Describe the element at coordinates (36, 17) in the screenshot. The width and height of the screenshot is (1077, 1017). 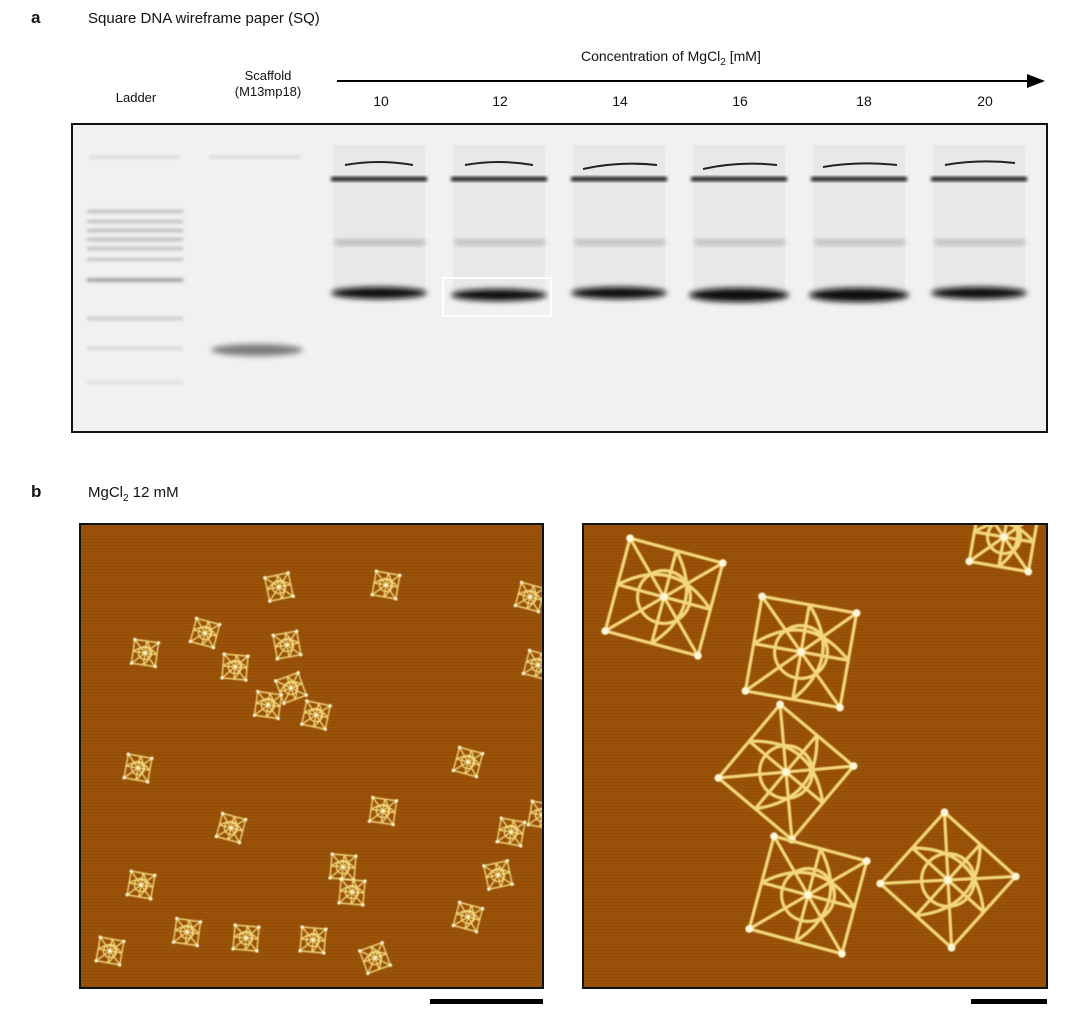
I see `panel-a-letter: a` at that location.